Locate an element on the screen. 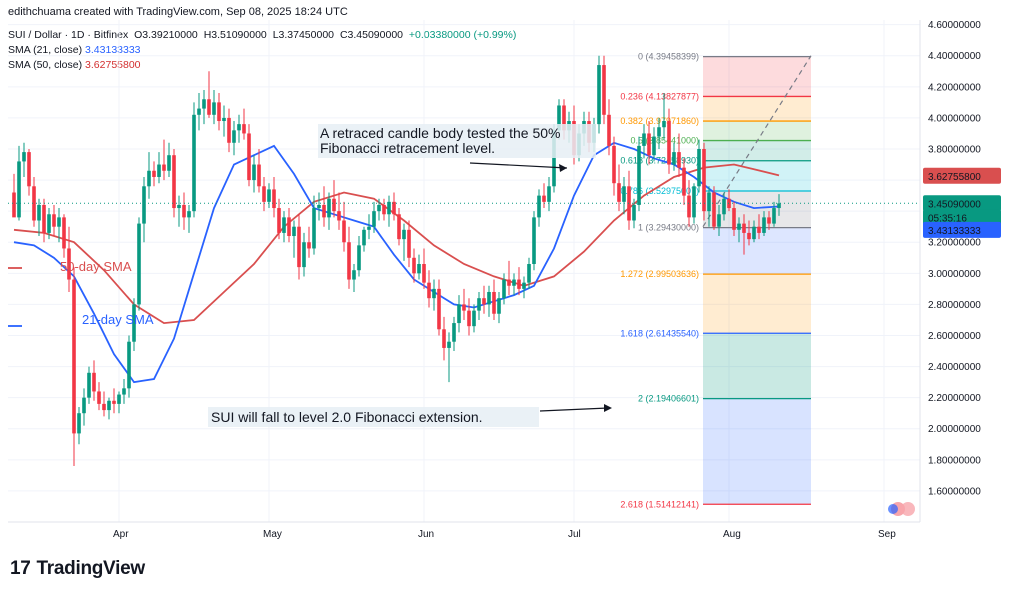 The image size is (1024, 596). sma21-label: 21-day SMA is located at coordinates (118, 319).